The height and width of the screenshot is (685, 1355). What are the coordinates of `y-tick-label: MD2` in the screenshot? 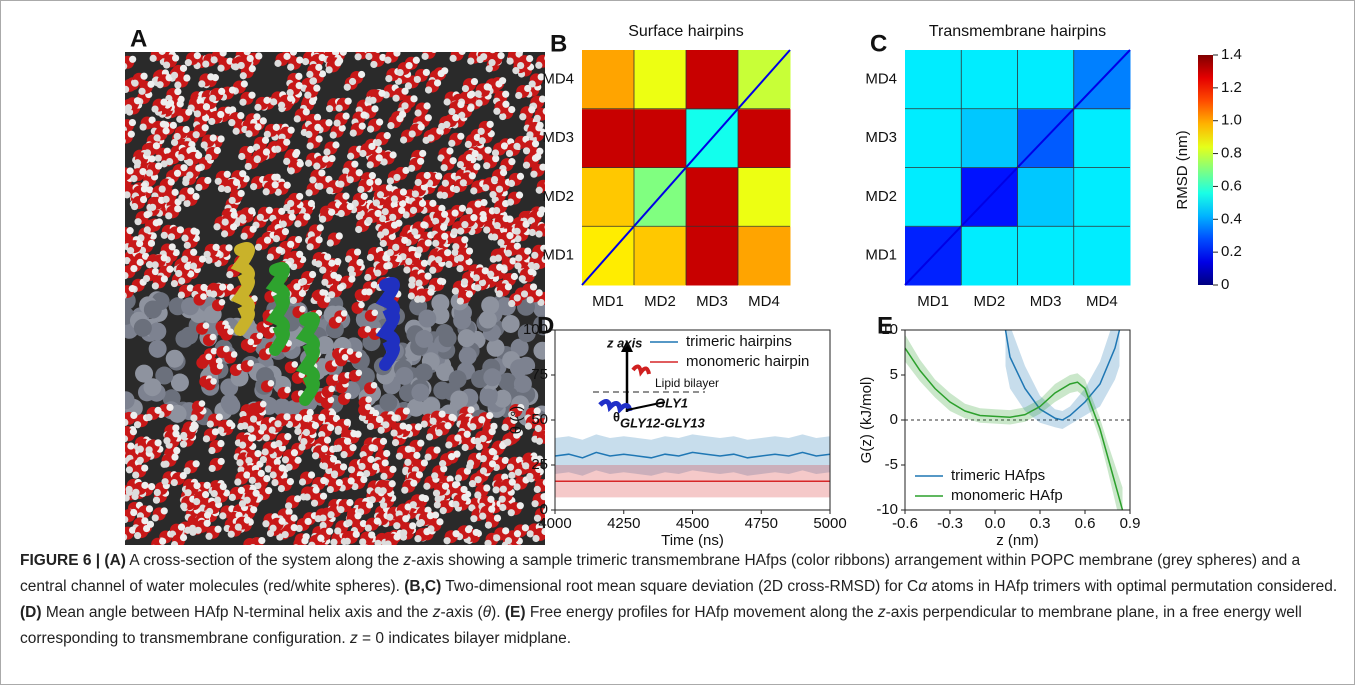 It's located at (881, 196).